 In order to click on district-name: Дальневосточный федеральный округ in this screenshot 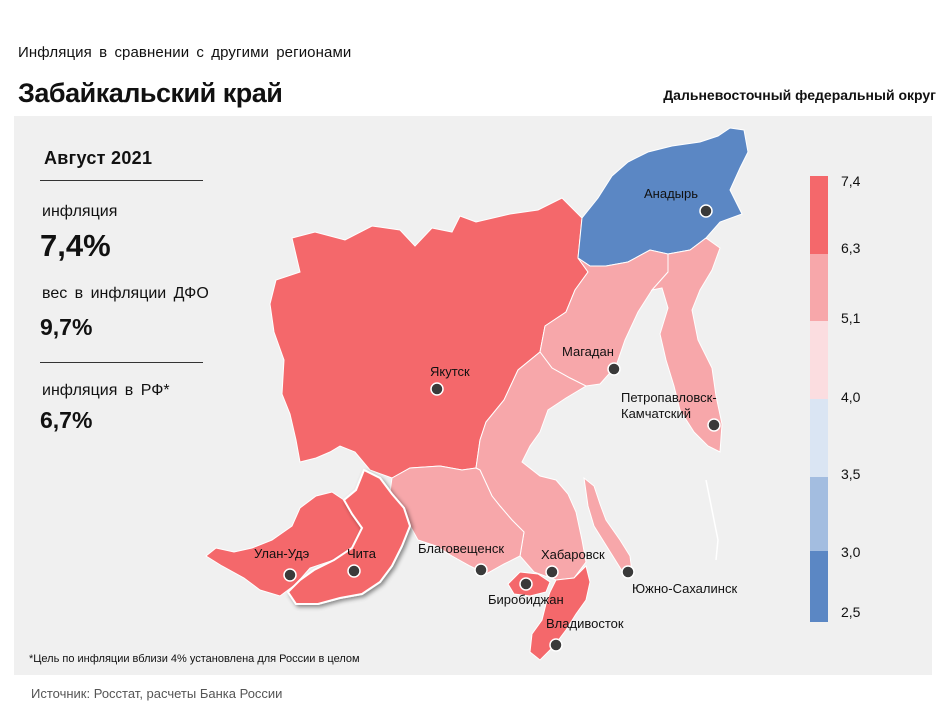, I will do `click(799, 95)`.